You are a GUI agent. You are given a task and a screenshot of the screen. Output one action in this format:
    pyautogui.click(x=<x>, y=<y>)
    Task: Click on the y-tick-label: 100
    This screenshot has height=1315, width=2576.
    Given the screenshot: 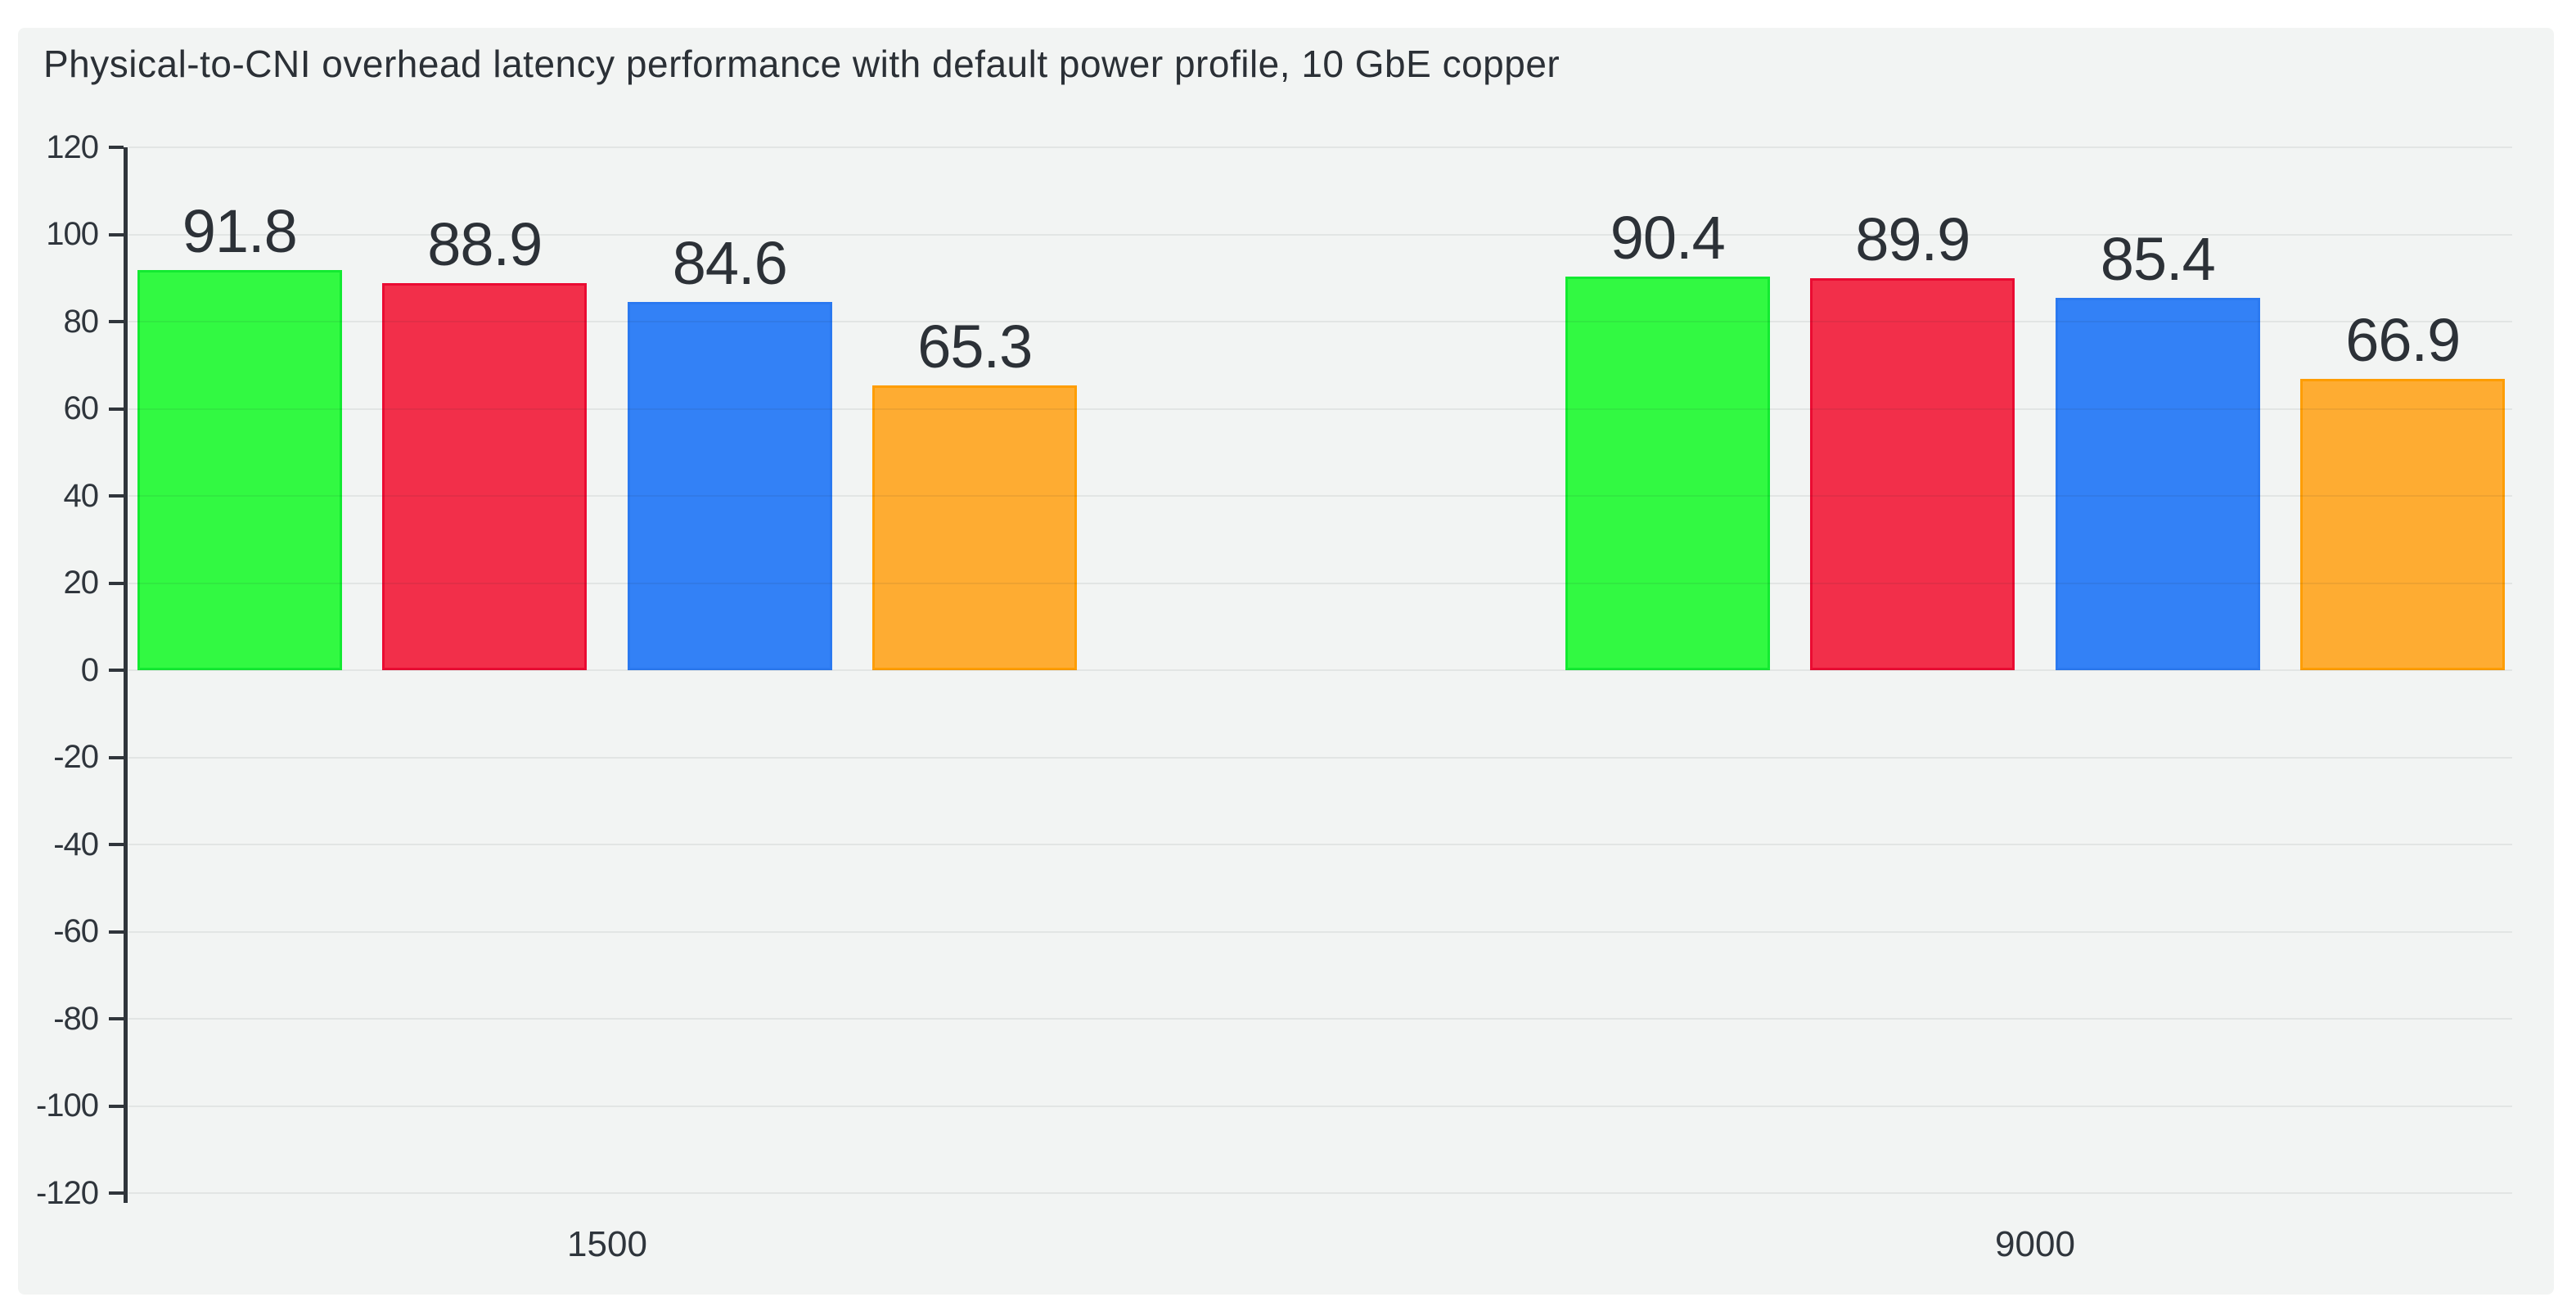 What is the action you would take?
    pyautogui.click(x=72, y=234)
    